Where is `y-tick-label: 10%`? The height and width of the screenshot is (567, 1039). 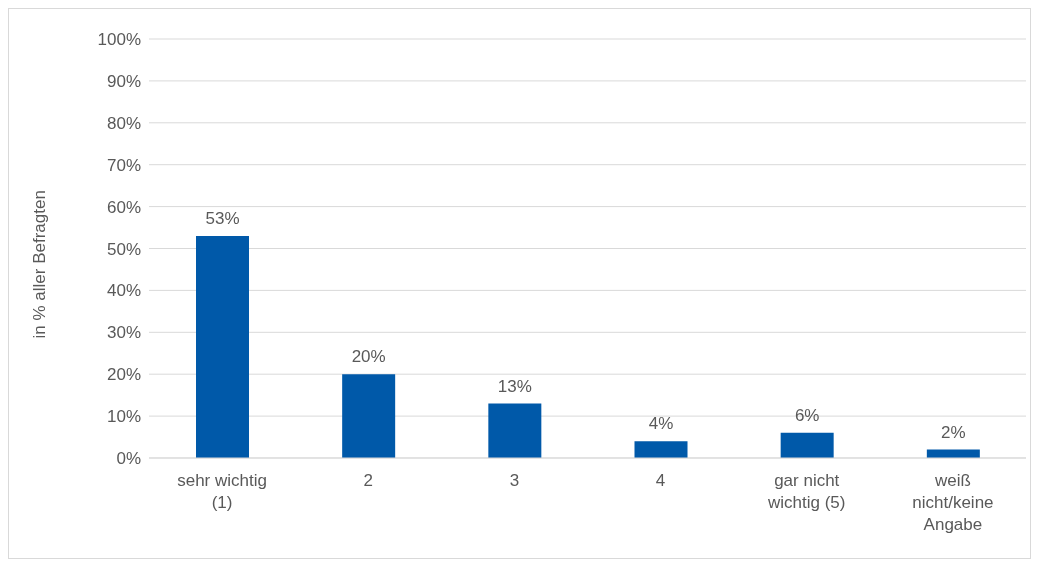
y-tick-label: 10% is located at coordinates (123, 417).